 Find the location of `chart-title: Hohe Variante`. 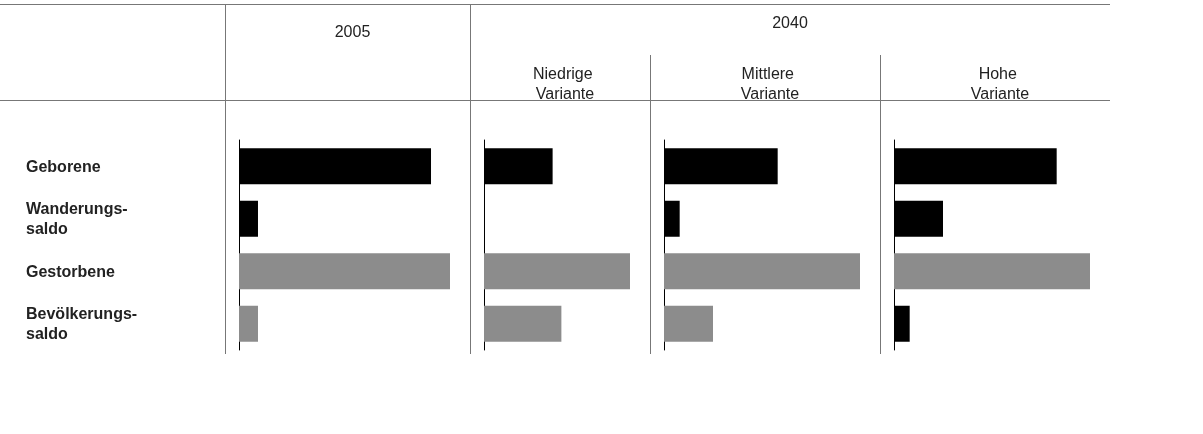

chart-title: Hohe Variante is located at coordinates (1000, 83).